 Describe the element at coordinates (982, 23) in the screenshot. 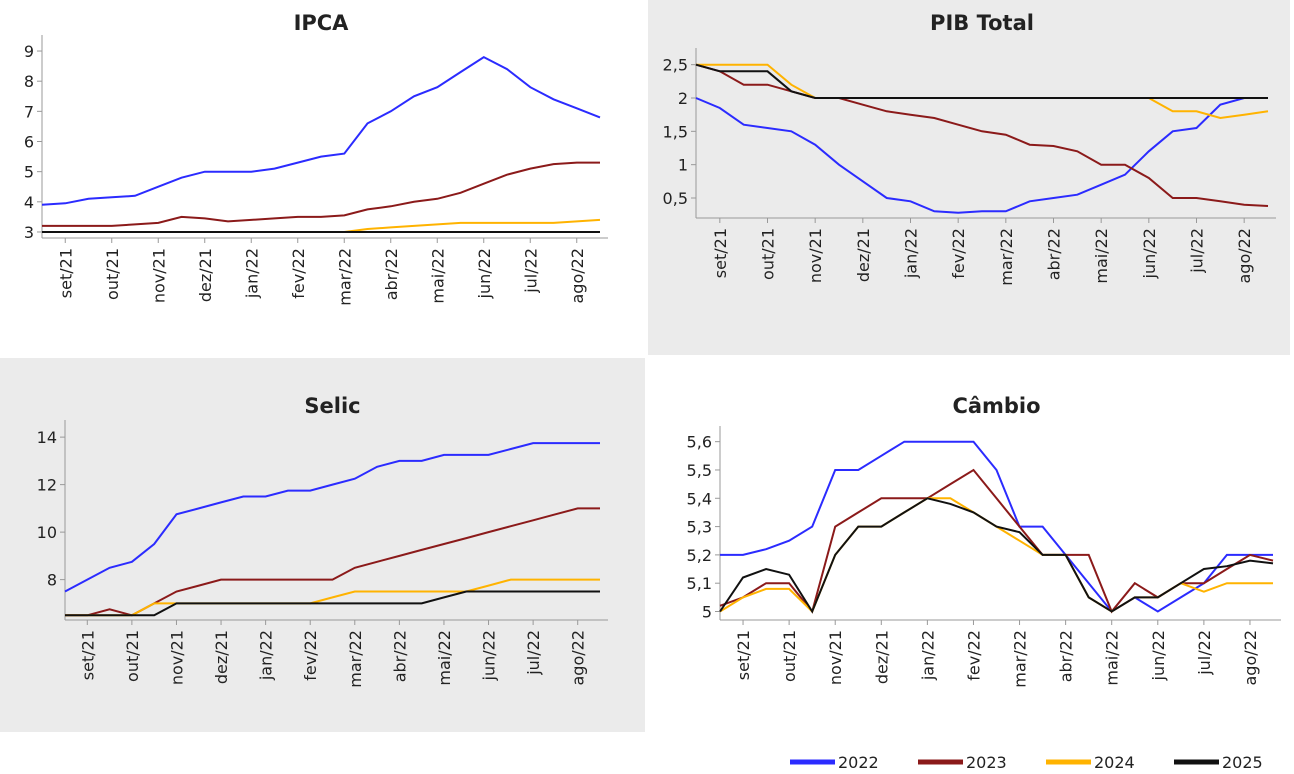

I see `chart-title: PIB Total` at that location.